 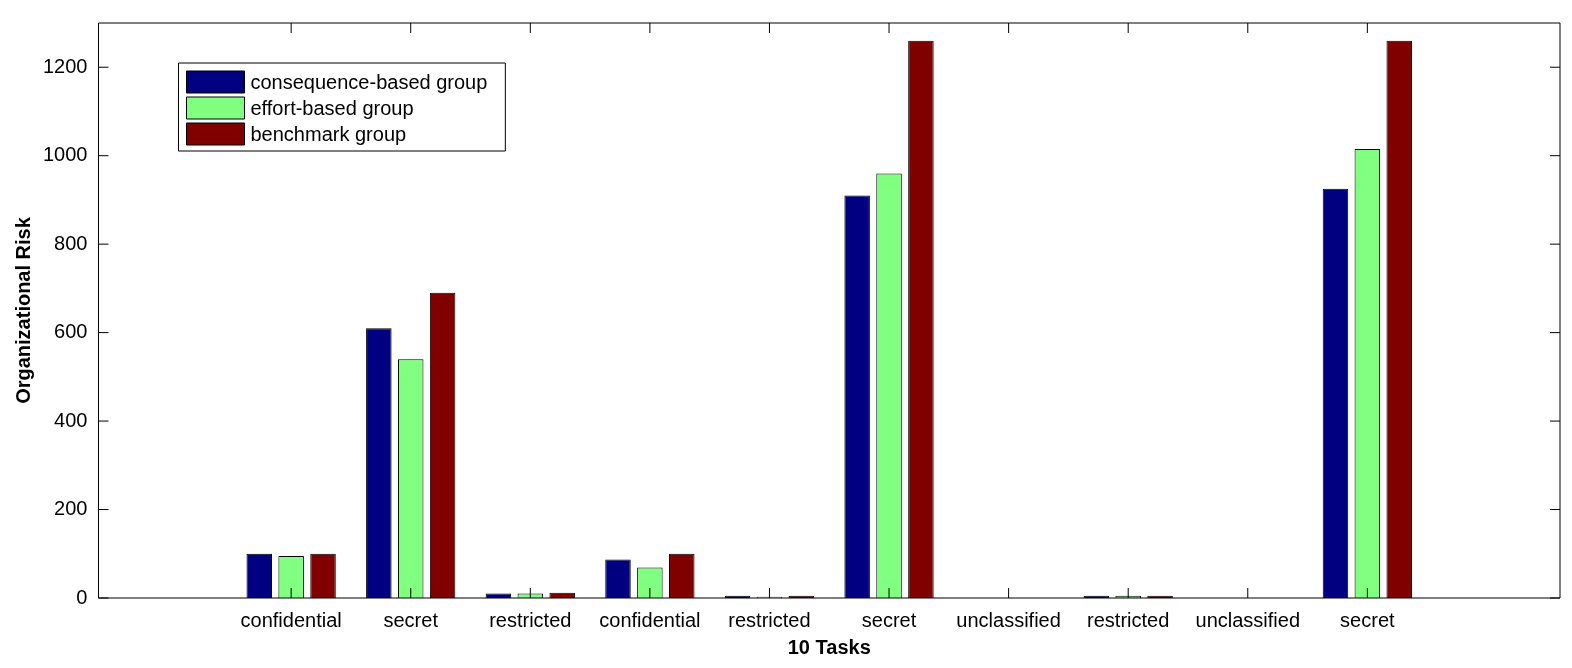 What do you see at coordinates (71, 331) in the screenshot?
I see `y-tick-label: 600` at bounding box center [71, 331].